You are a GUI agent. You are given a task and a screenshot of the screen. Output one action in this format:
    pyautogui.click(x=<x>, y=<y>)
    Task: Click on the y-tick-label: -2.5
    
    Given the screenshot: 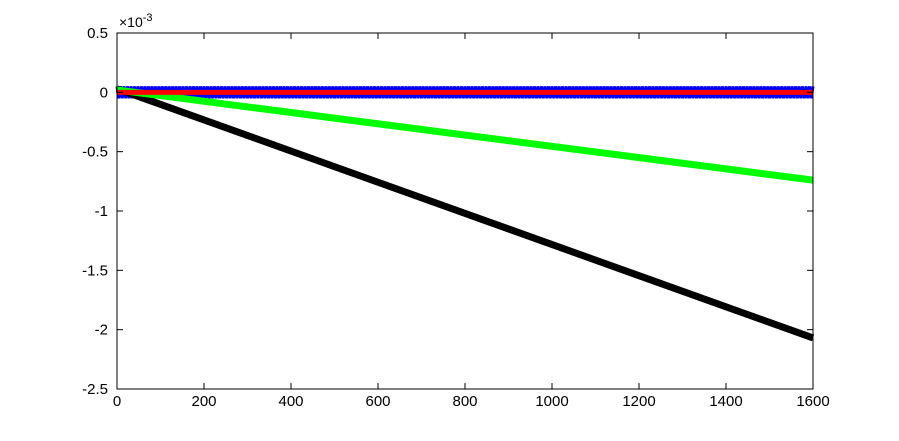 What is the action you would take?
    pyautogui.click(x=95, y=389)
    